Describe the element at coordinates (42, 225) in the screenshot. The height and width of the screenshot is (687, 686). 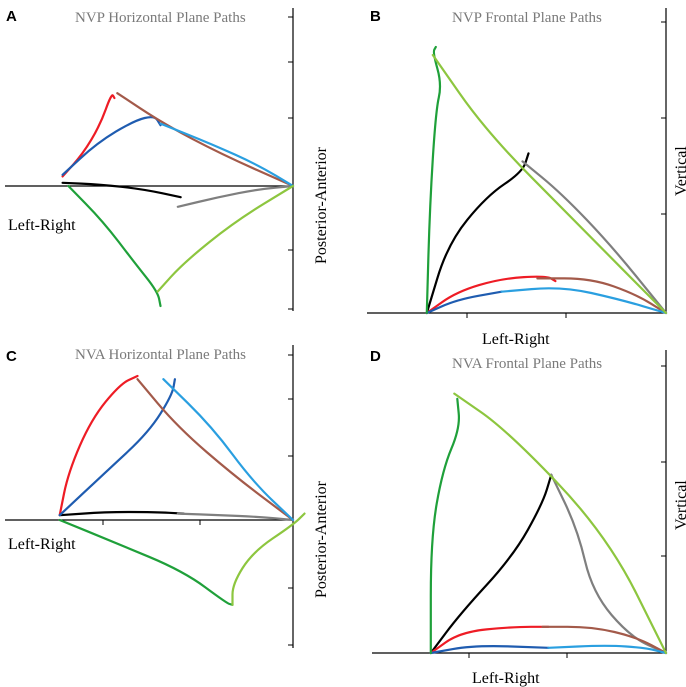
I see `panel-a-x-label: Left-Right` at that location.